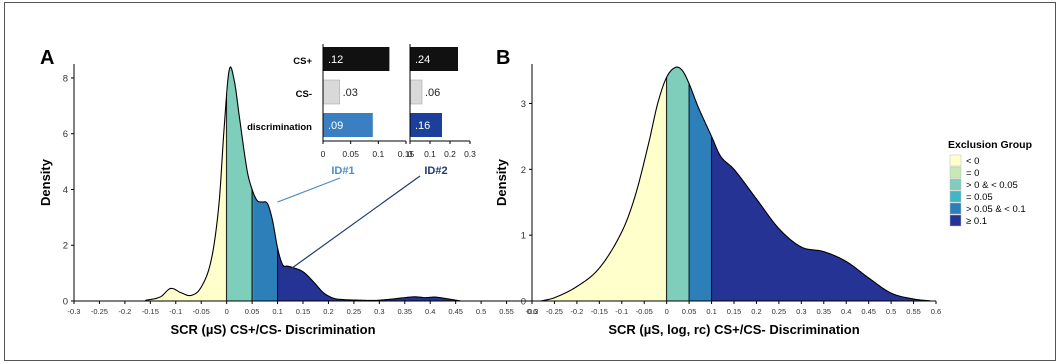  Describe the element at coordinates (65, 302) in the screenshot. I see `y-tick-label: 0` at that location.